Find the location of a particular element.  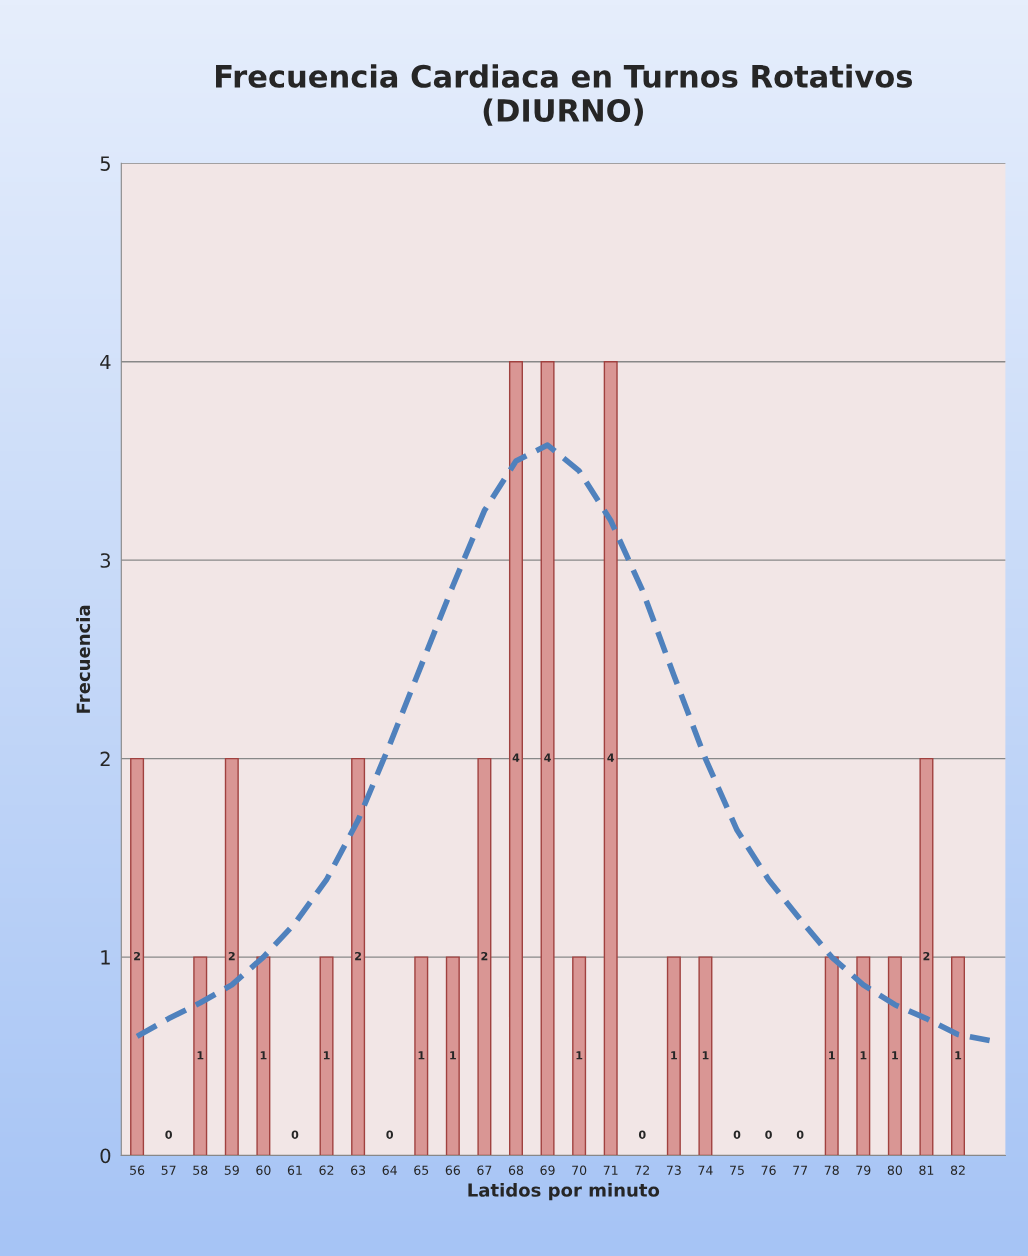

y-tick-label: 2 is located at coordinates (105, 759).